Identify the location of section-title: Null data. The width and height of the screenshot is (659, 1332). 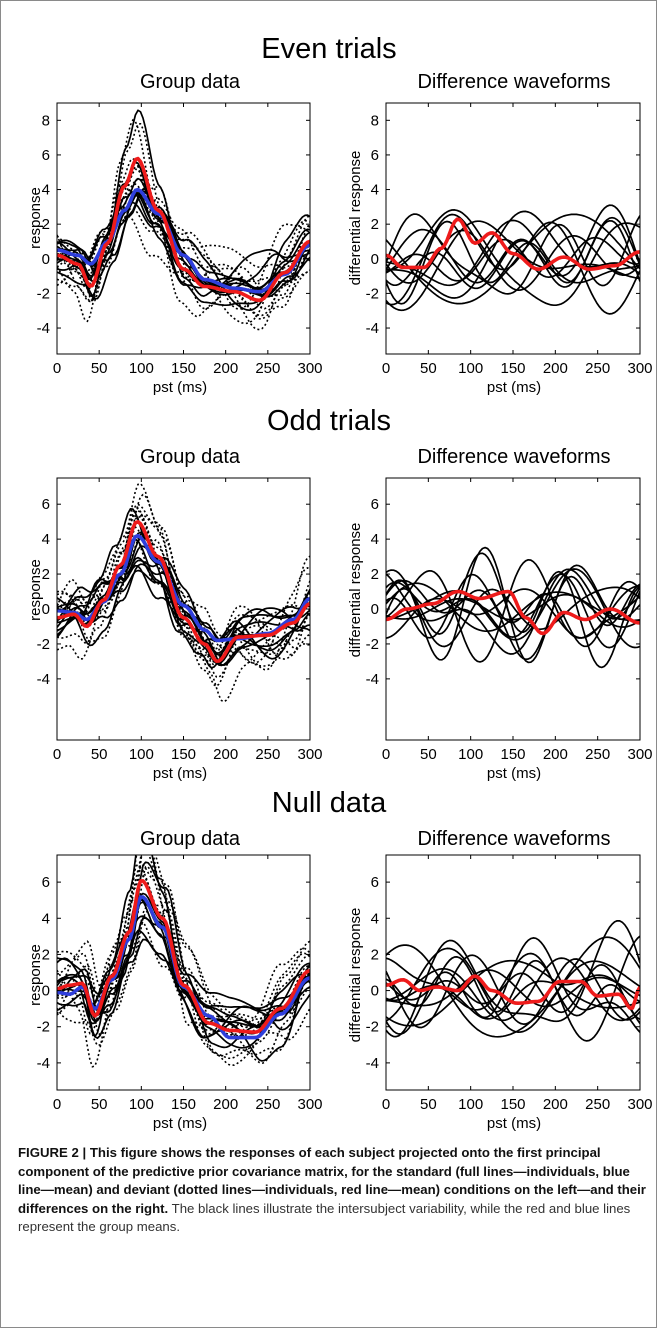
(329, 803).